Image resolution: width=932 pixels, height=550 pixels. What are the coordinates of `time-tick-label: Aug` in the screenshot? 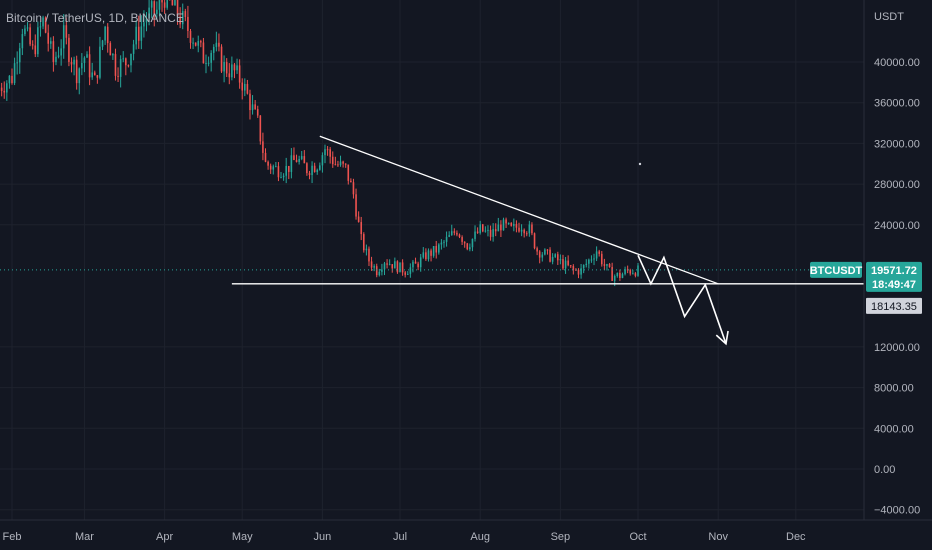 It's located at (480, 537).